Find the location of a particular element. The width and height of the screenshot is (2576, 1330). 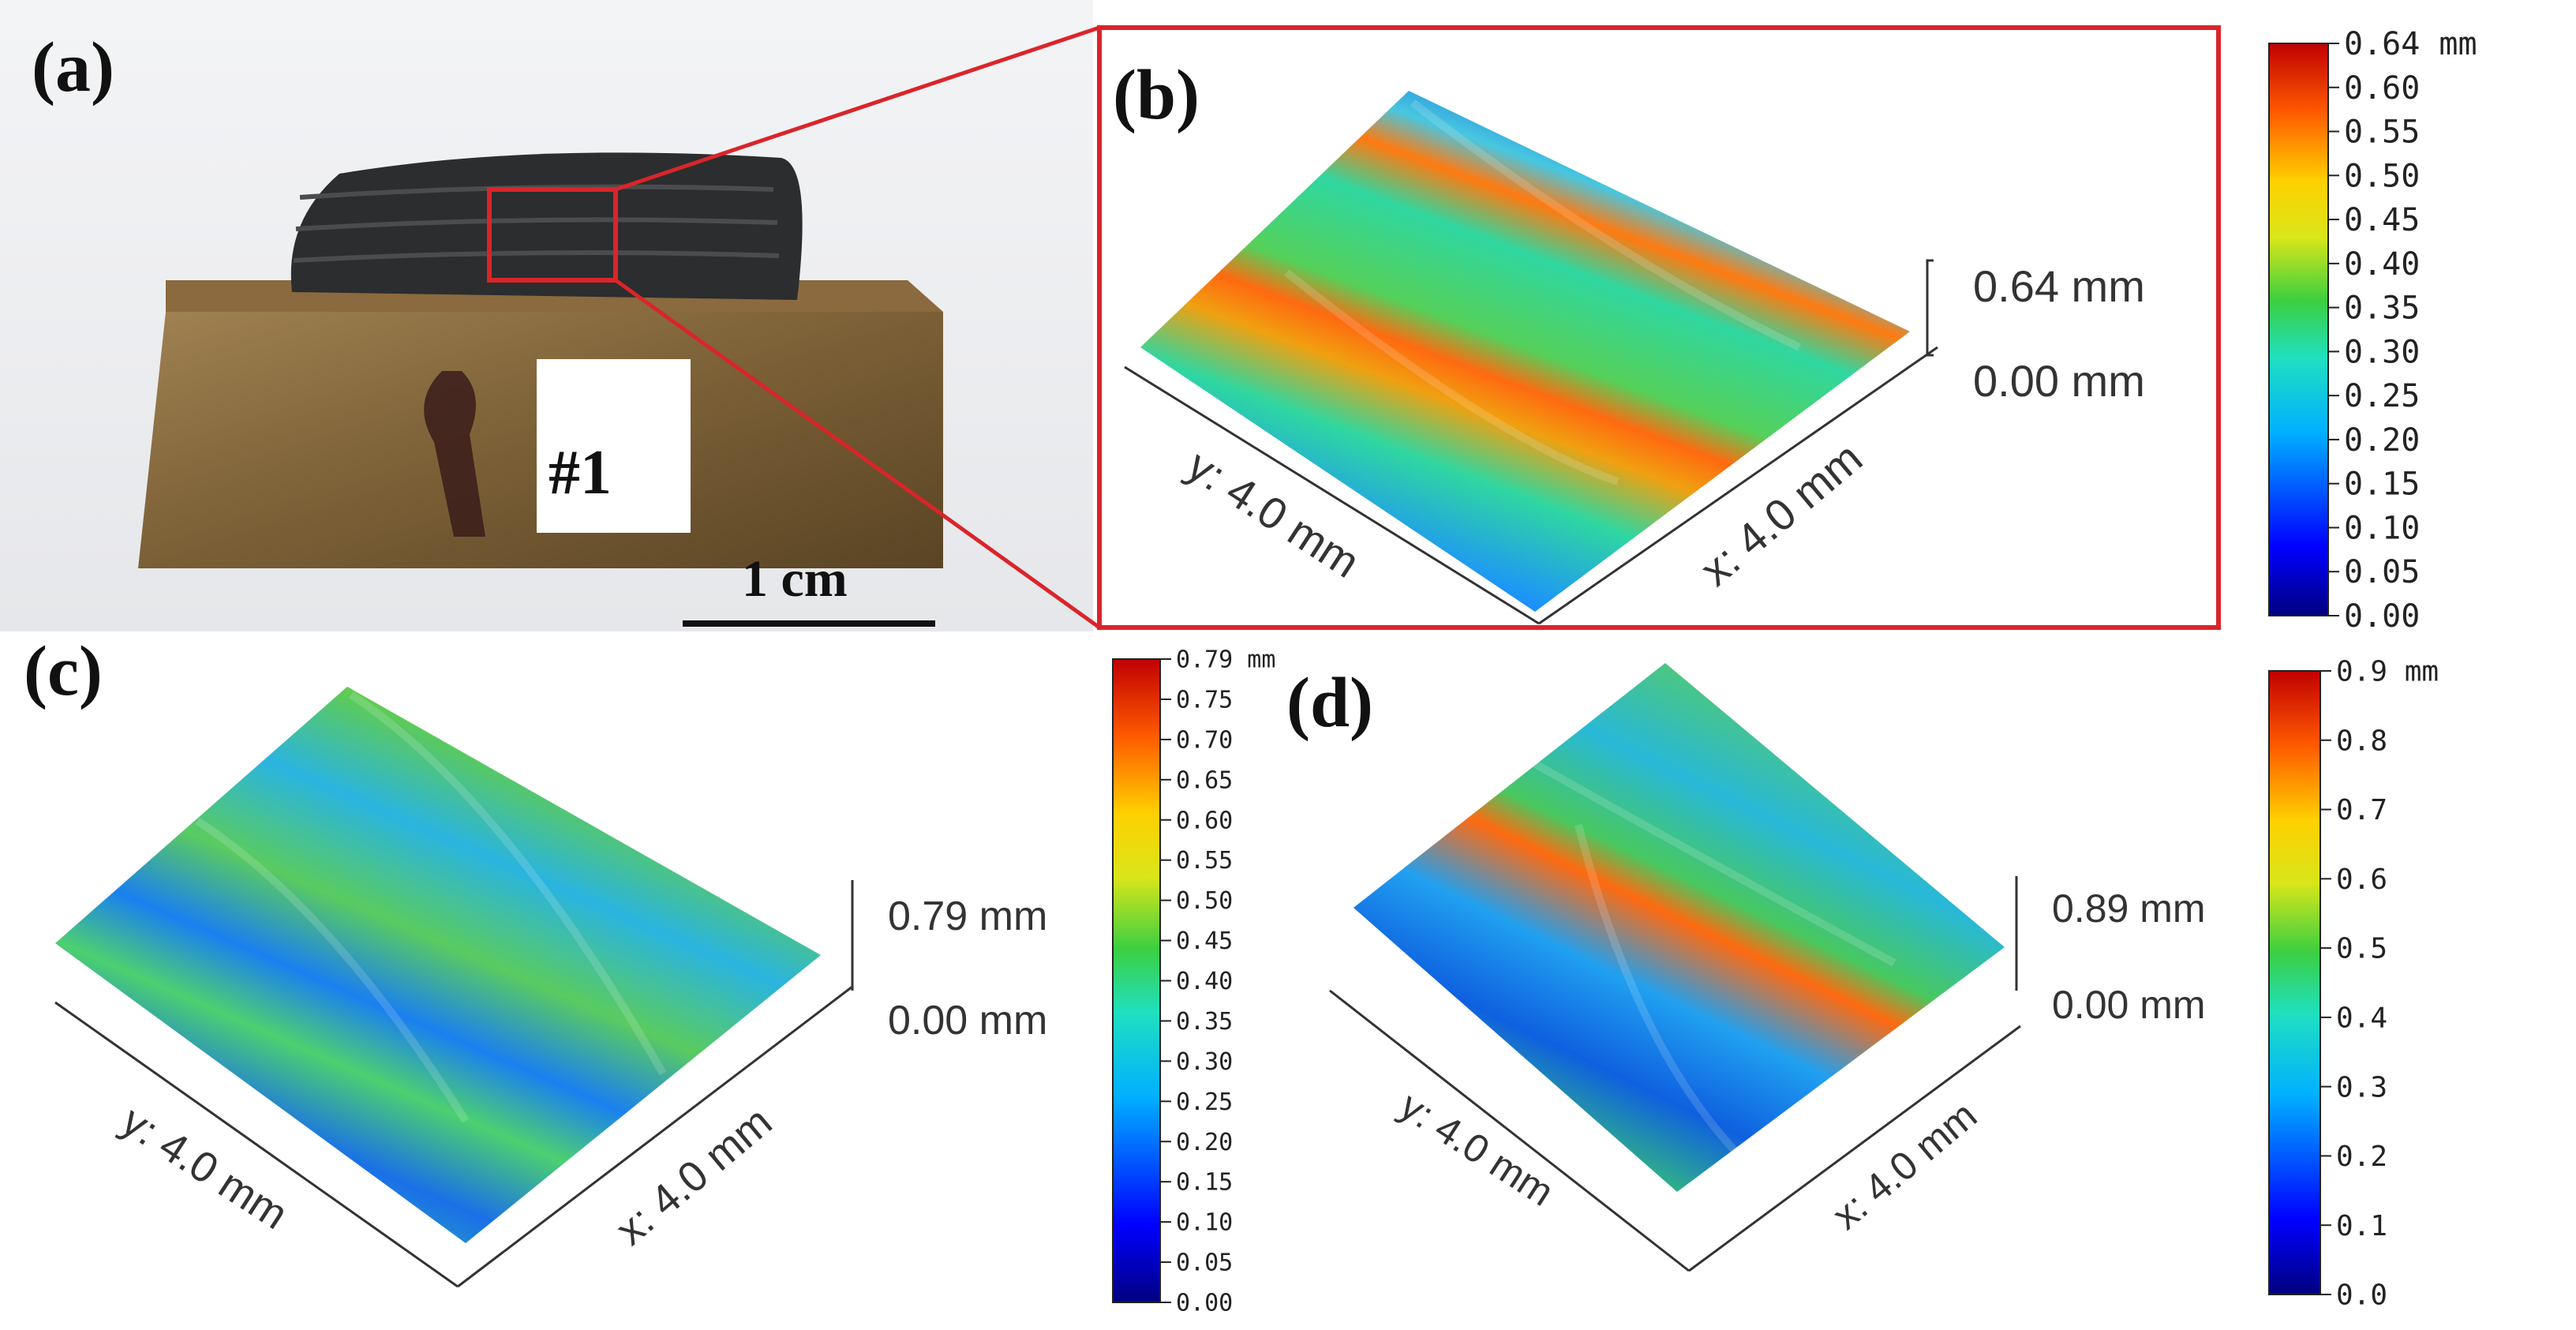

axis-x-line-d is located at coordinates (1854, 1149).